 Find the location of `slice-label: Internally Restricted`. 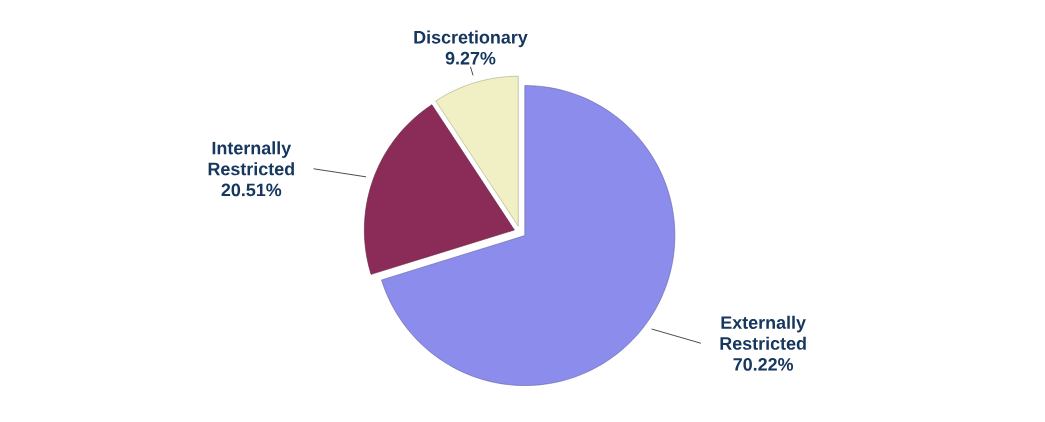

slice-label: Internally Restricted is located at coordinates (251, 158).